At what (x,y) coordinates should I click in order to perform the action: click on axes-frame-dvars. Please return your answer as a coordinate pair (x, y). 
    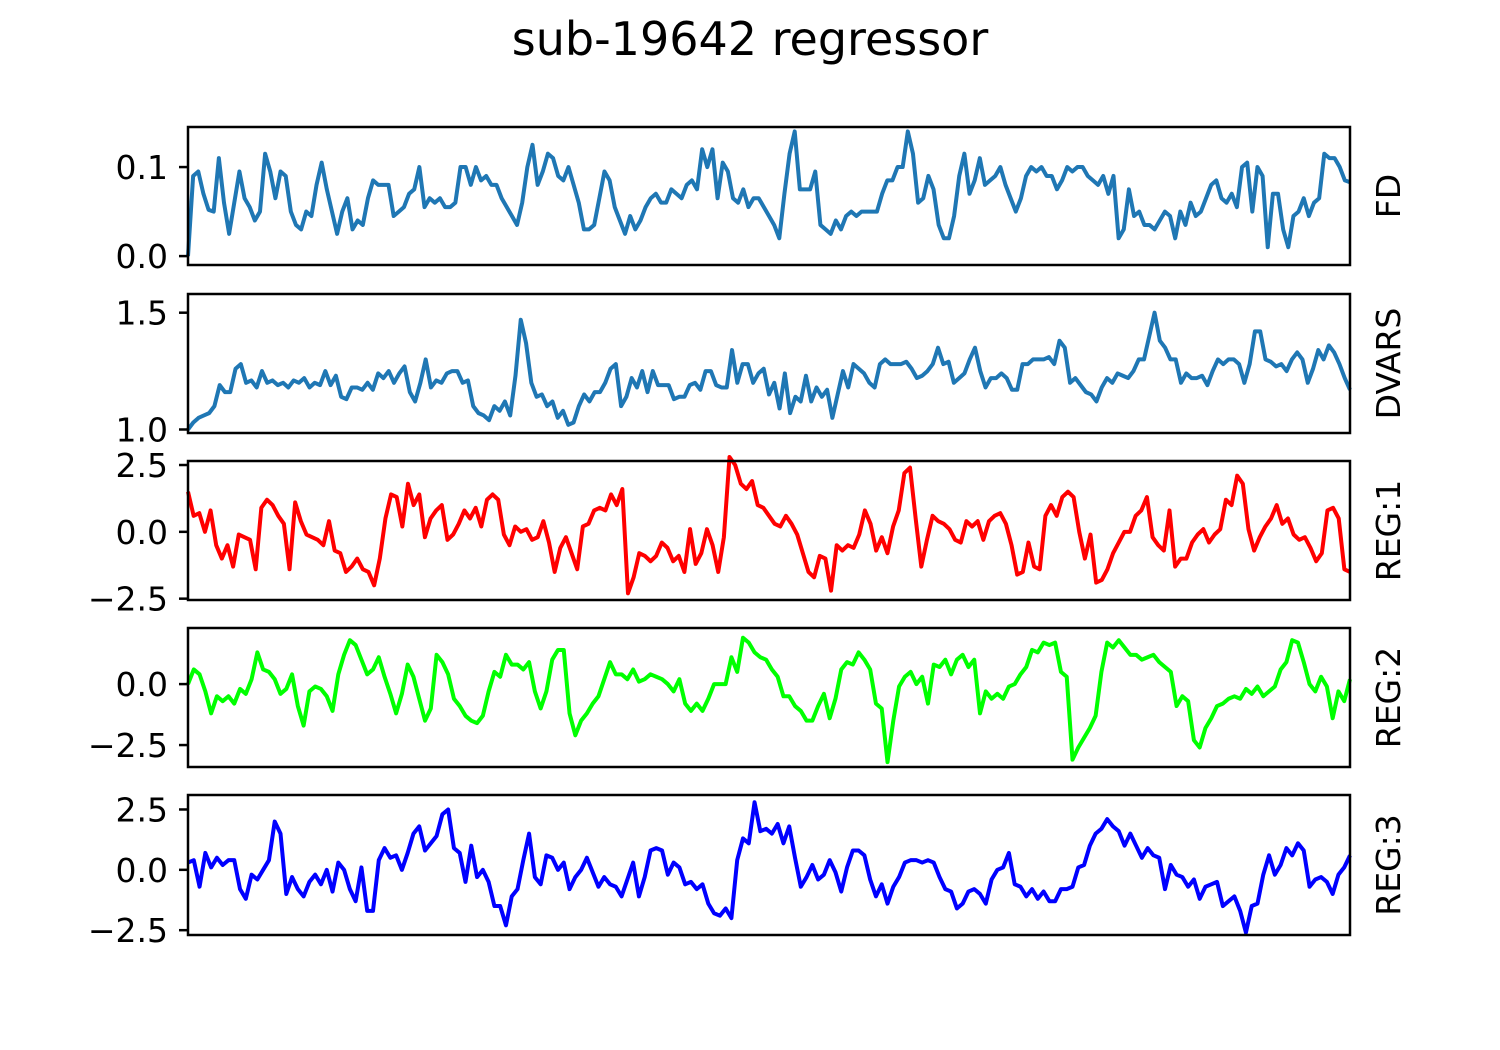
    Looking at the image, I should click on (769, 363).